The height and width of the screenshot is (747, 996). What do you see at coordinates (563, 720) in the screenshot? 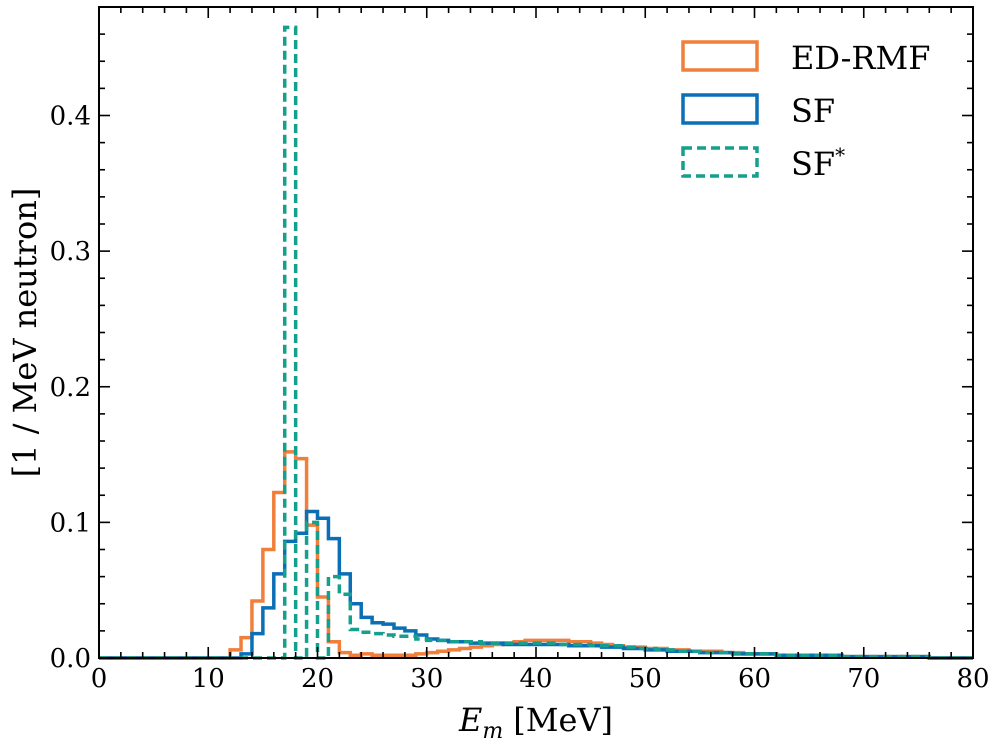
I see `x-axis-label-unit: [MeV]` at bounding box center [563, 720].